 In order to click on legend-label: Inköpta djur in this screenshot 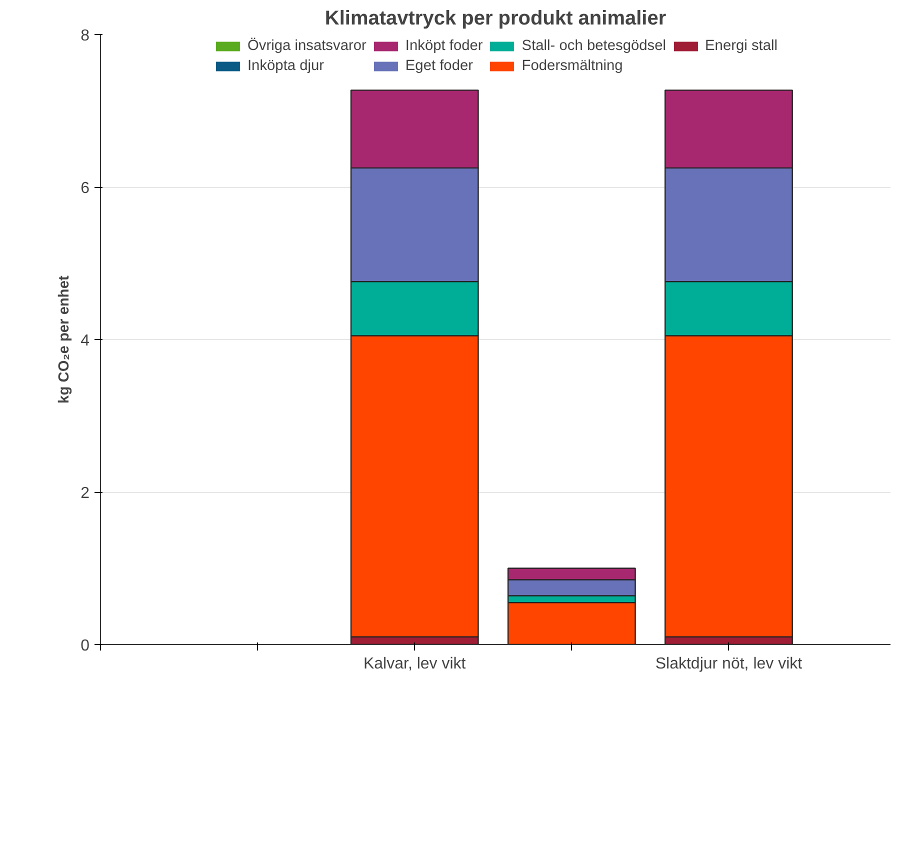, I will do `click(285, 66)`.